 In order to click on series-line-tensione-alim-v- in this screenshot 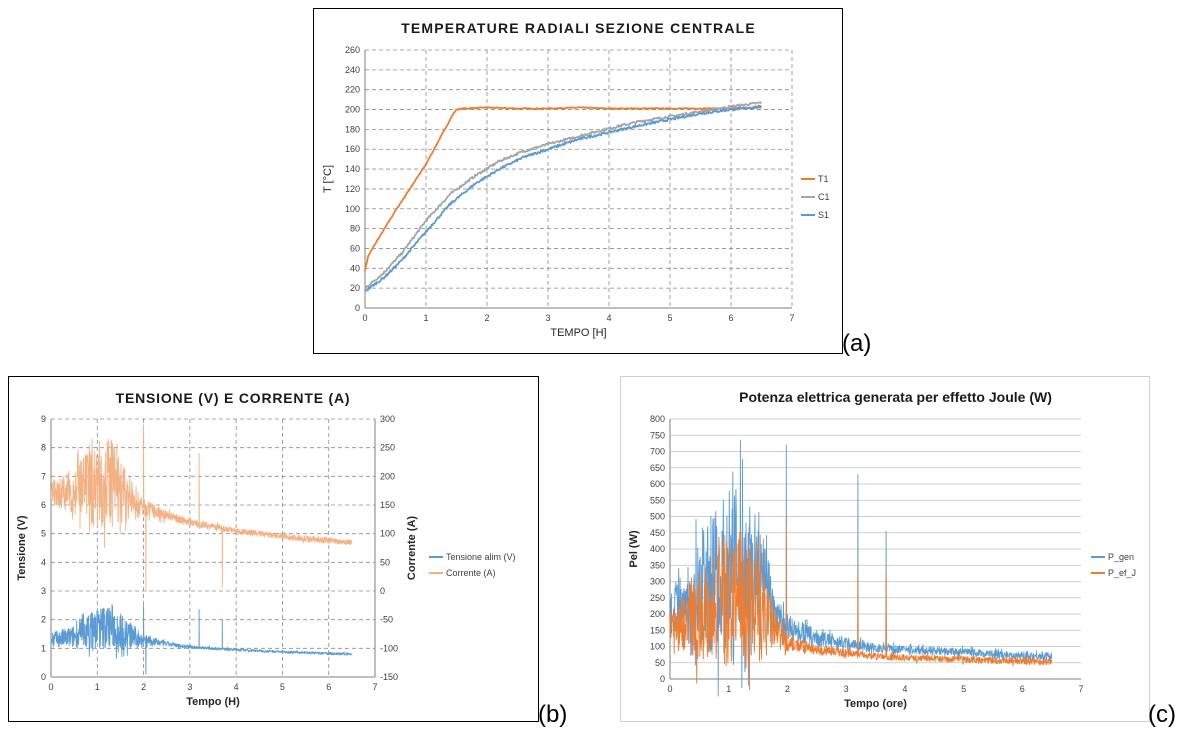, I will do `click(201, 639)`.